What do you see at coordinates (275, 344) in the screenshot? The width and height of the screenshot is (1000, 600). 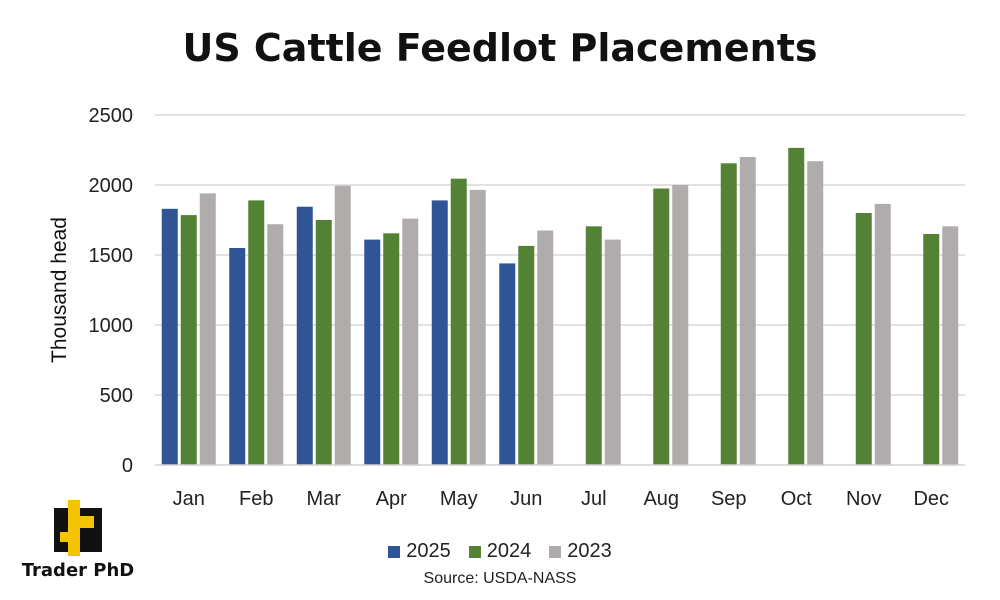 I see `bar-2023-Feb` at bounding box center [275, 344].